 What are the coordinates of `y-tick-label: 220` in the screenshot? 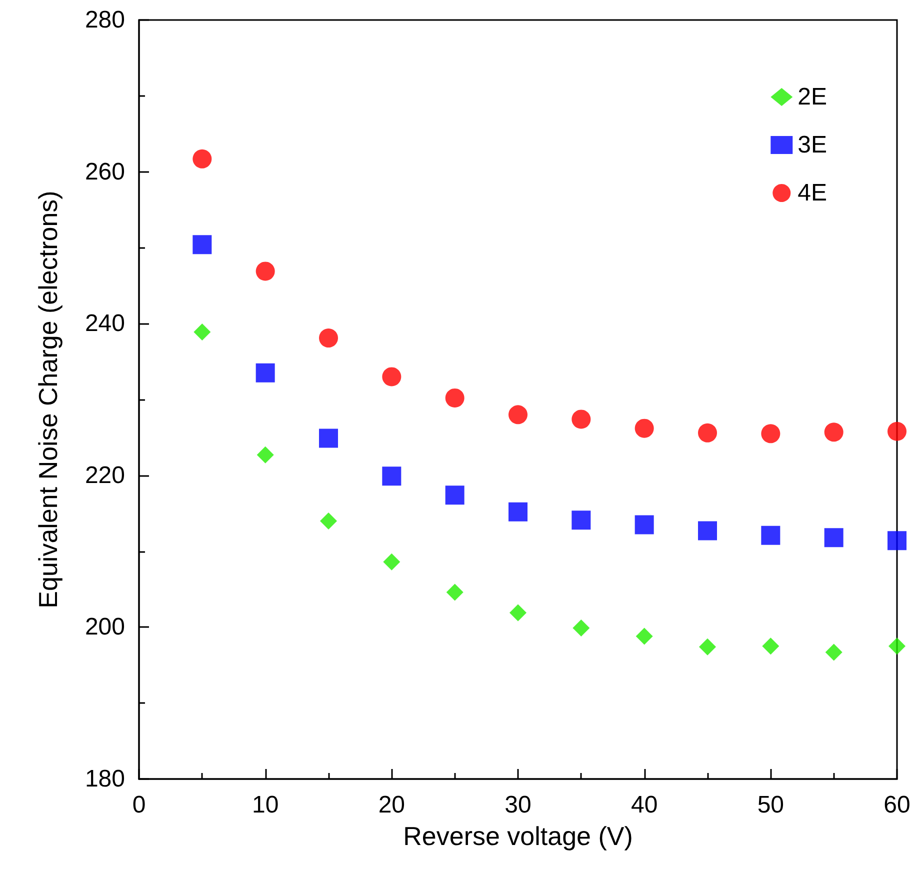 It's located at (104, 475).